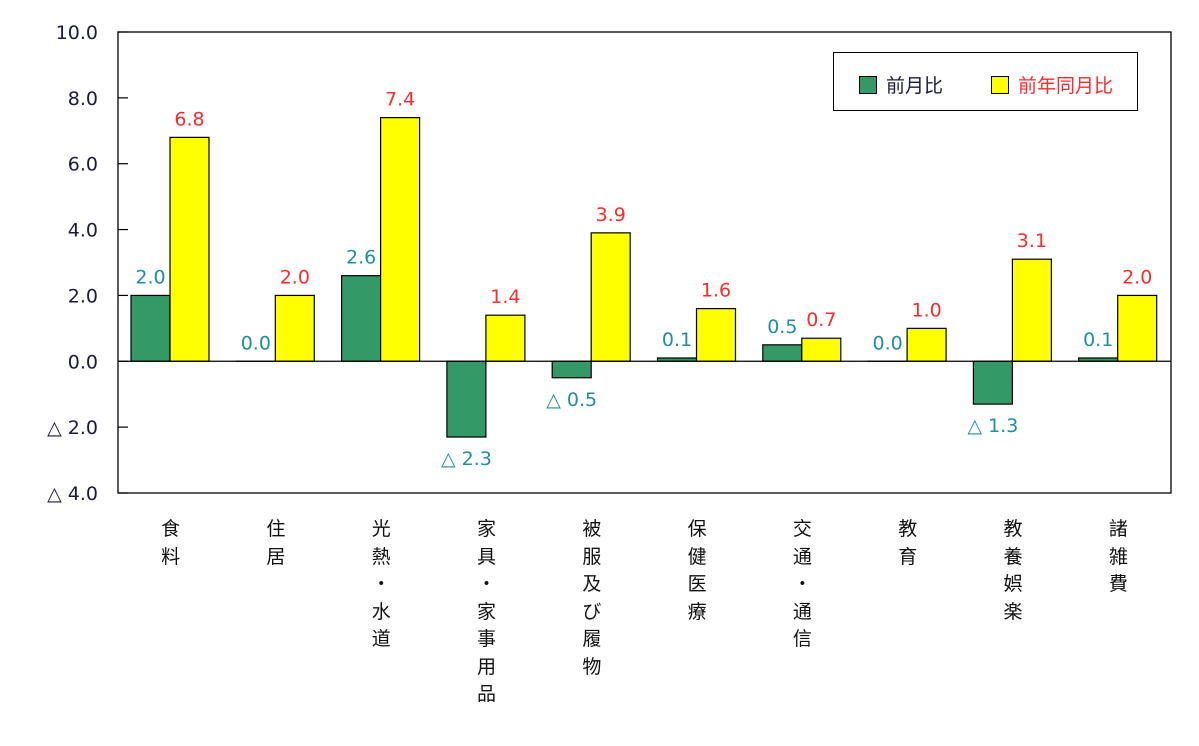  What do you see at coordinates (276, 543) in the screenshot?
I see `category-label: 住居` at bounding box center [276, 543].